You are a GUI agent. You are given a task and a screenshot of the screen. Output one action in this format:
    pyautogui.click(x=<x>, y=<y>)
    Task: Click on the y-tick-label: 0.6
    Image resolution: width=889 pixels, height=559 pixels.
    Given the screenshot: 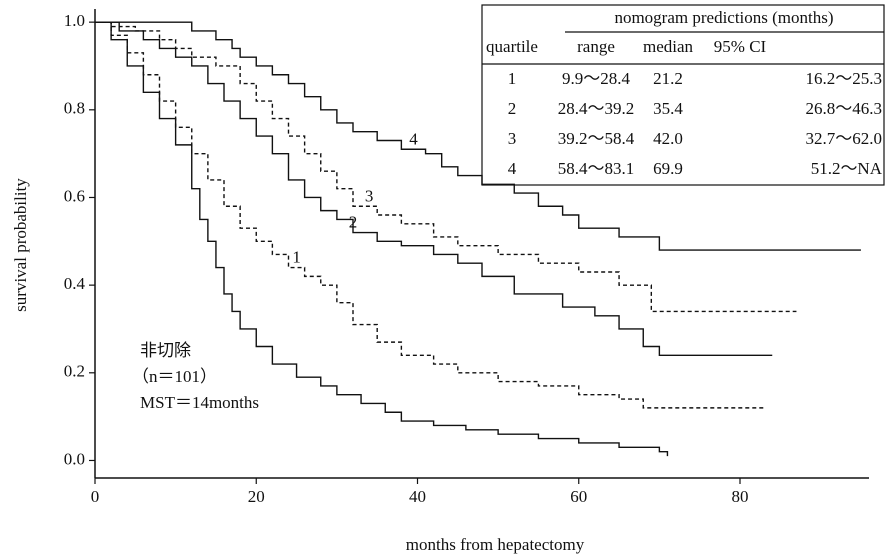 What is the action you would take?
    pyautogui.click(x=74, y=195)
    